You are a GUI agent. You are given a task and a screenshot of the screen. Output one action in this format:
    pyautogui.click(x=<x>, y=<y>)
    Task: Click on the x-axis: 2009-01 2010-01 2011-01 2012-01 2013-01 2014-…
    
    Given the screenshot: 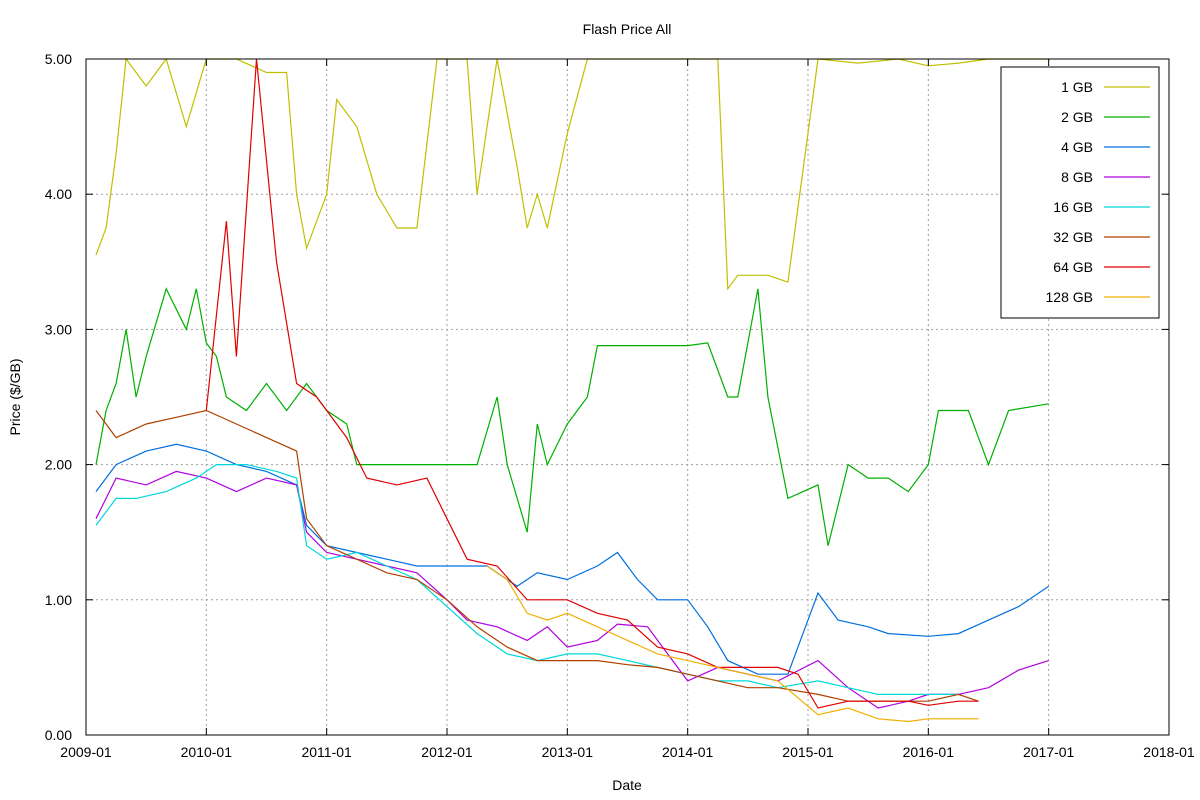 What is the action you would take?
    pyautogui.click(x=627, y=752)
    